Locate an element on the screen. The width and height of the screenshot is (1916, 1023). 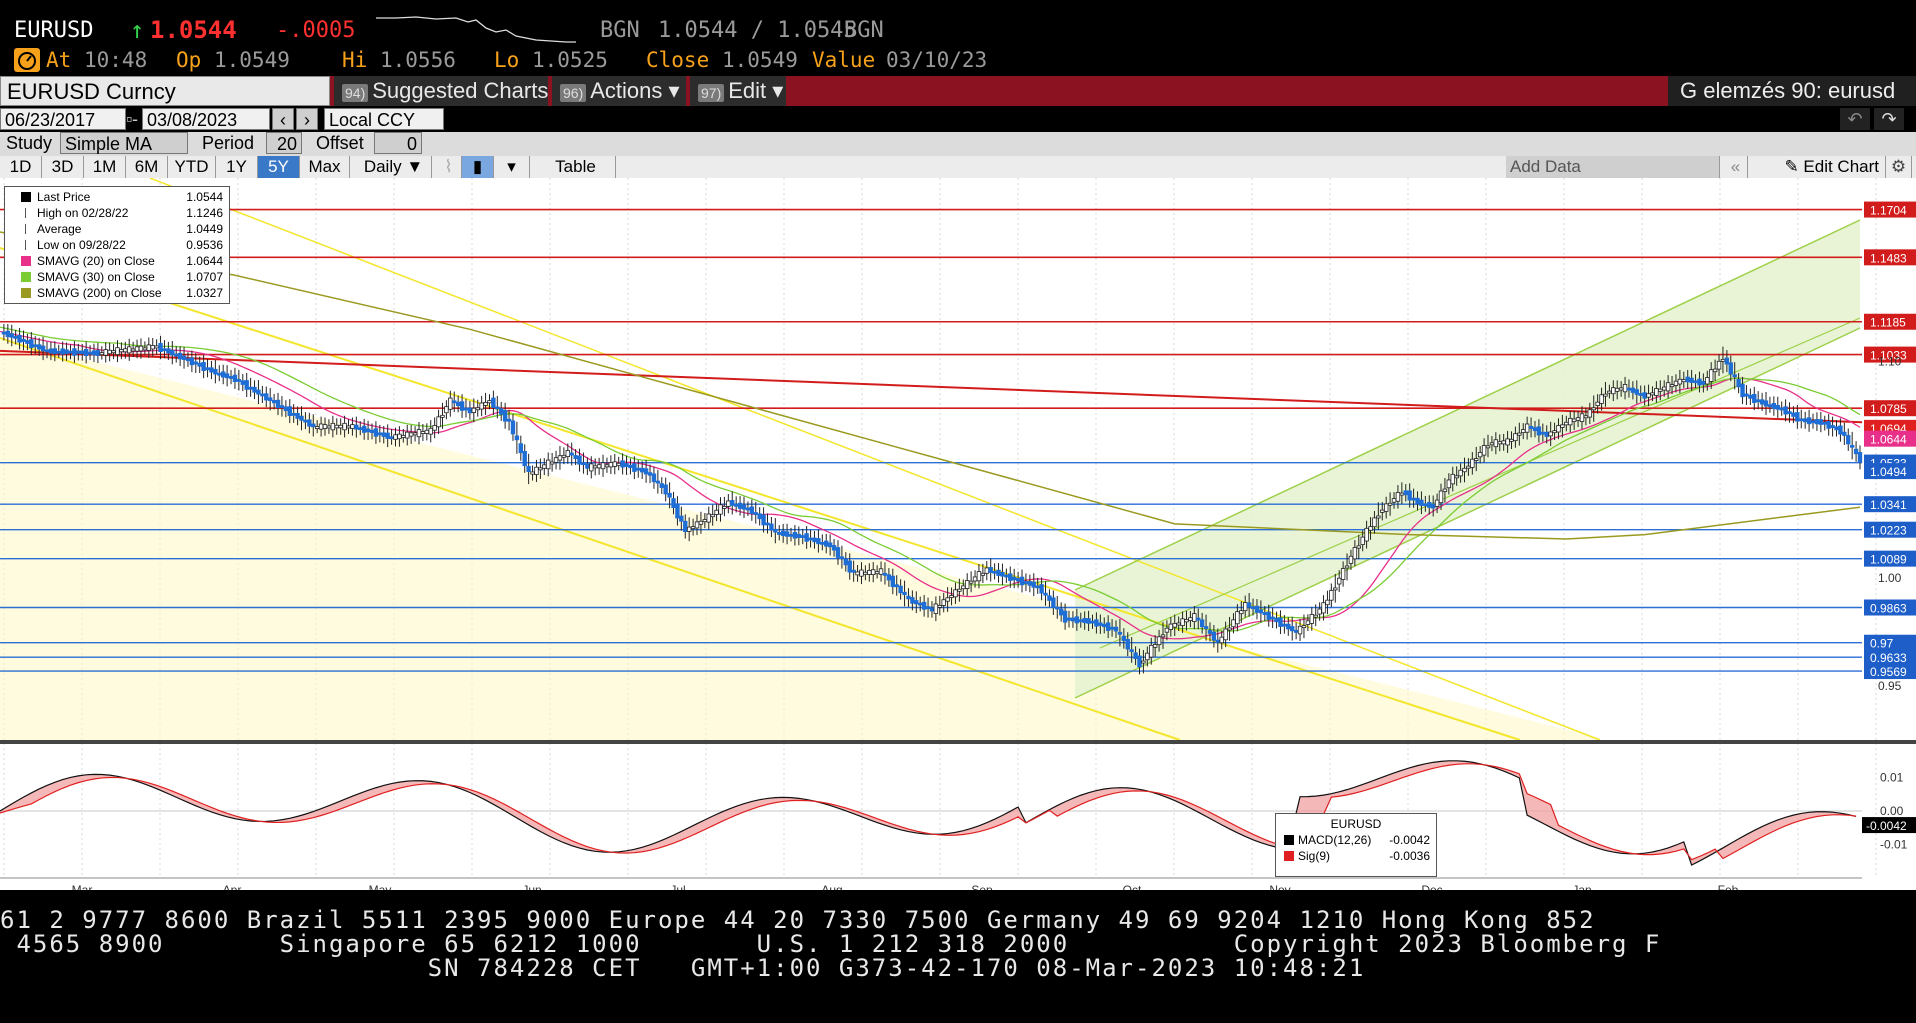
table-button: Table is located at coordinates (576, 167).